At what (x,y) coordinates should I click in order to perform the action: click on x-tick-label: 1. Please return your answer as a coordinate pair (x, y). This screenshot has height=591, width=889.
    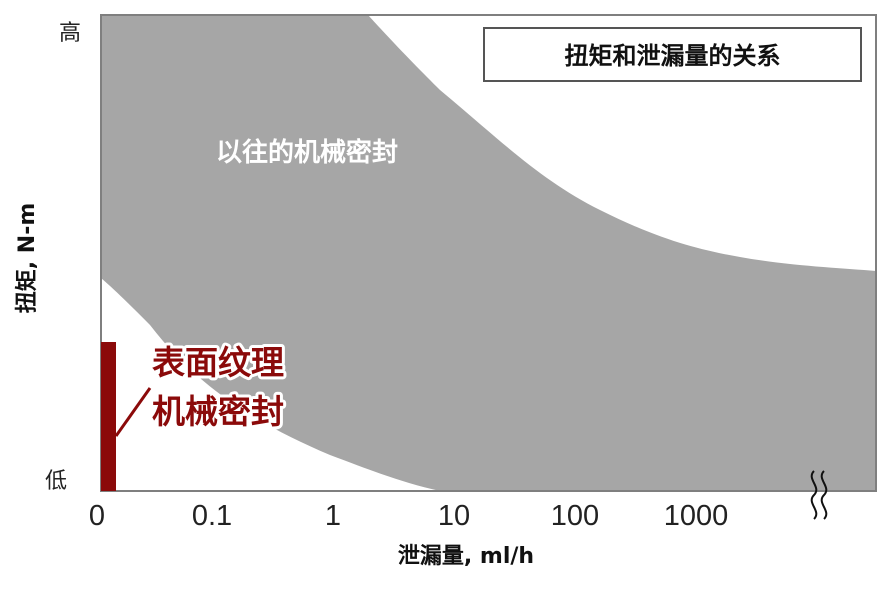
    Looking at the image, I should click on (333, 516).